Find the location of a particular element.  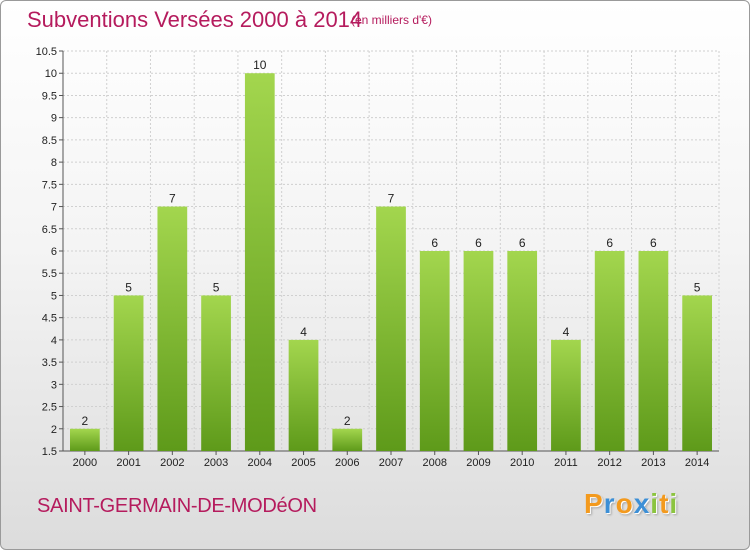

x-tick-label: 2006 is located at coordinates (347, 463).